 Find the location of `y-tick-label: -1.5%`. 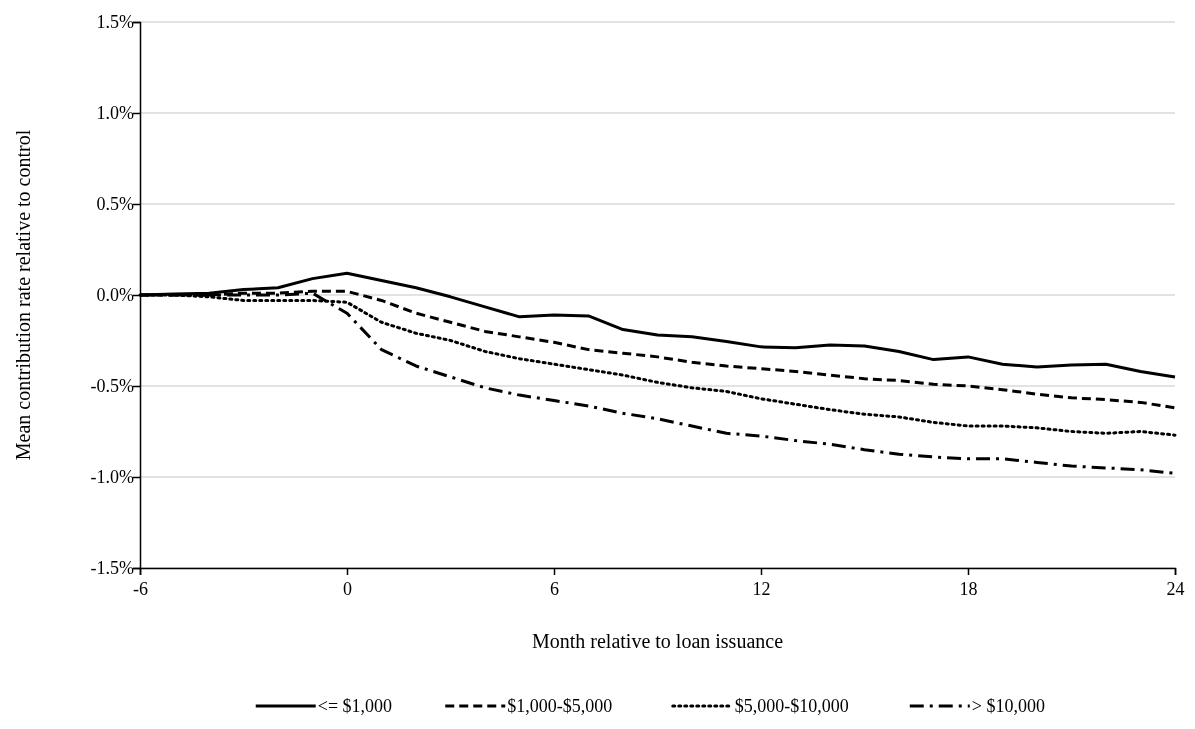

y-tick-label: -1.5% is located at coordinates (112, 568).